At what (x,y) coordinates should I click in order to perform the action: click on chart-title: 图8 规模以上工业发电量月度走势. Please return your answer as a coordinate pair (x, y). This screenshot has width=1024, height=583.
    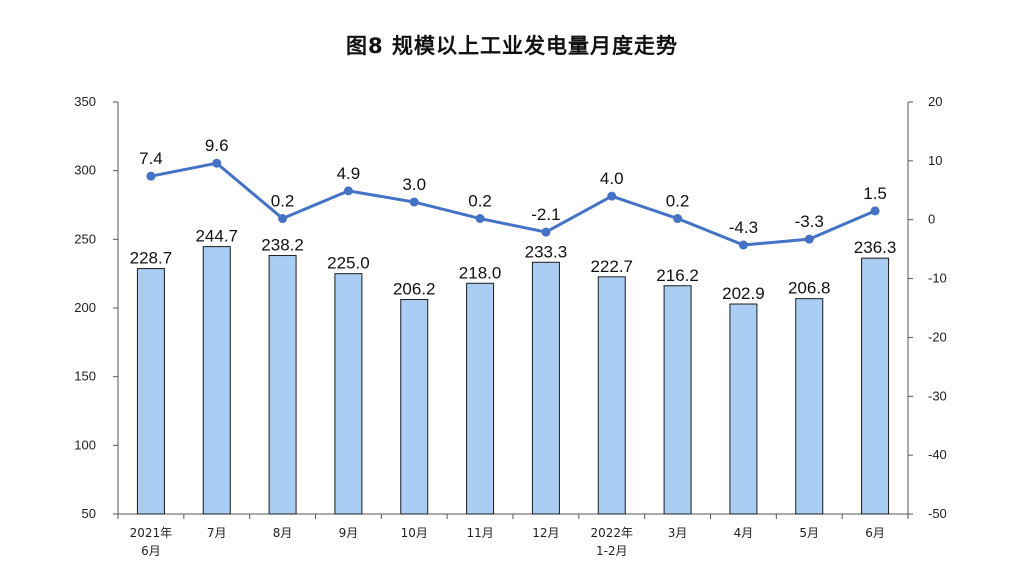
    Looking at the image, I should click on (512, 46).